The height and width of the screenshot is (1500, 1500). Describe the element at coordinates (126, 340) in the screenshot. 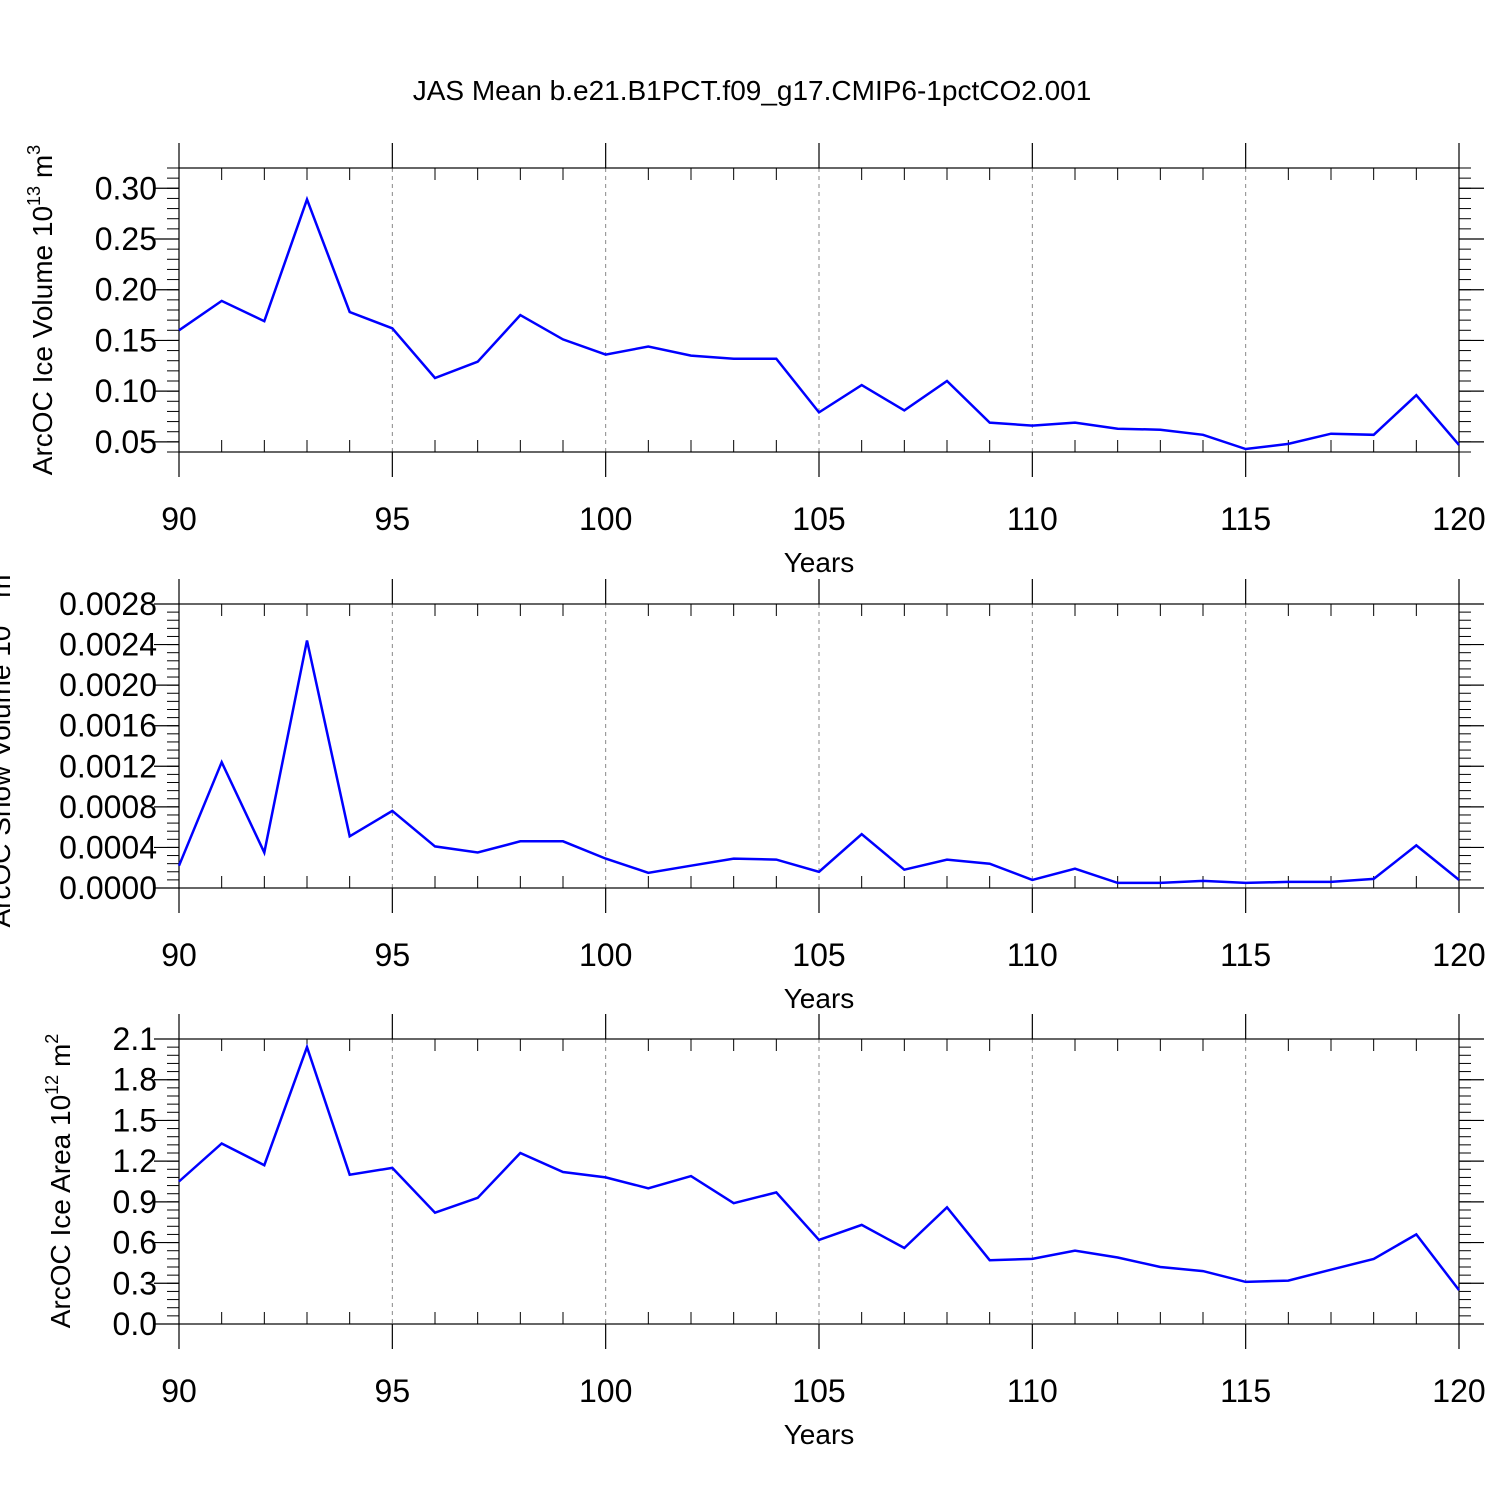

I see `y-tick-label: 0.15` at that location.